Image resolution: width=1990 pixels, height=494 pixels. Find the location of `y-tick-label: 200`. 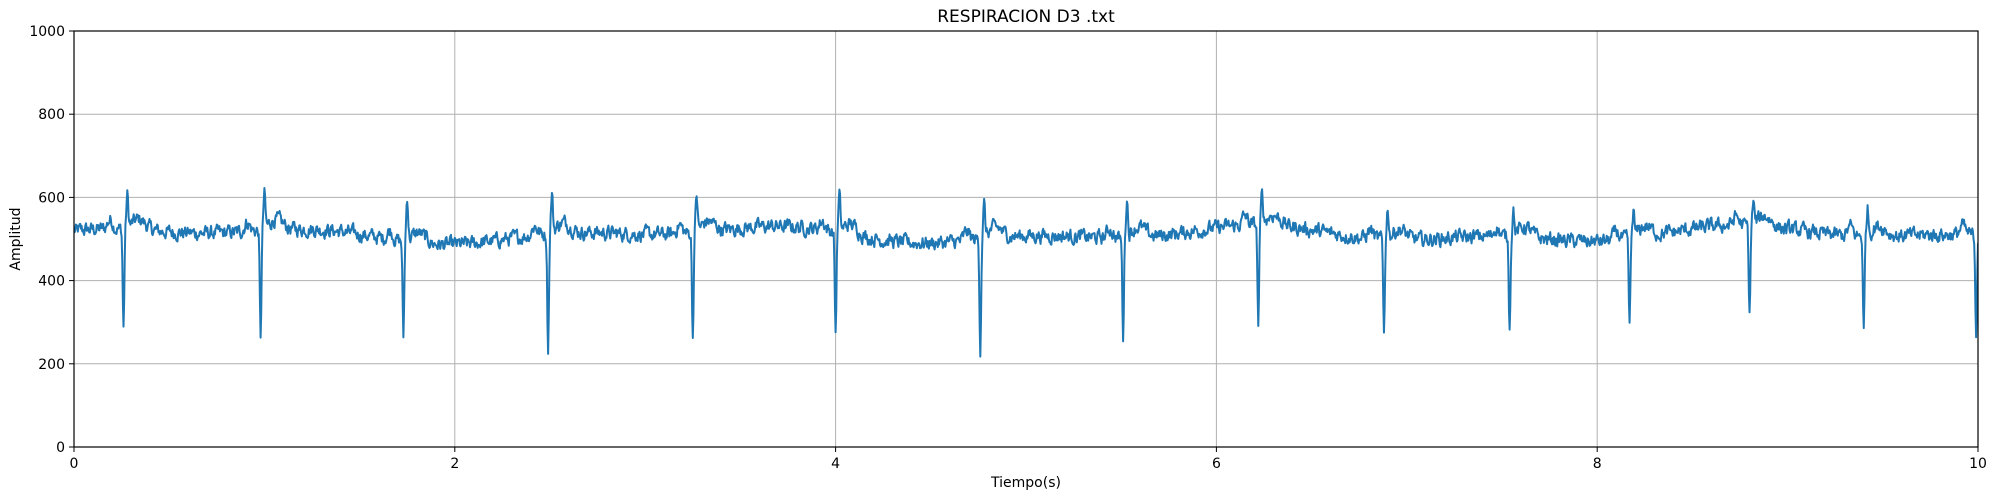

y-tick-label: 200 is located at coordinates (51, 365).